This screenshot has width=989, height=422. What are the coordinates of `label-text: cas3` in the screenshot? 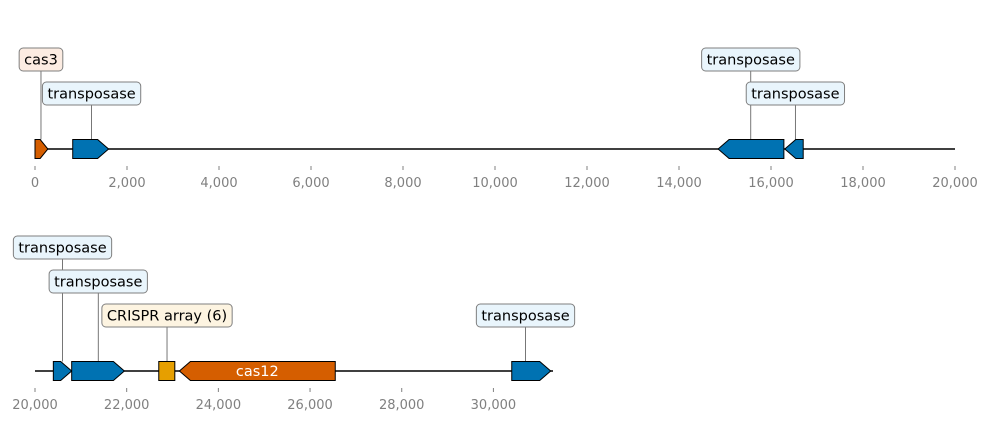 It's located at (41, 61).